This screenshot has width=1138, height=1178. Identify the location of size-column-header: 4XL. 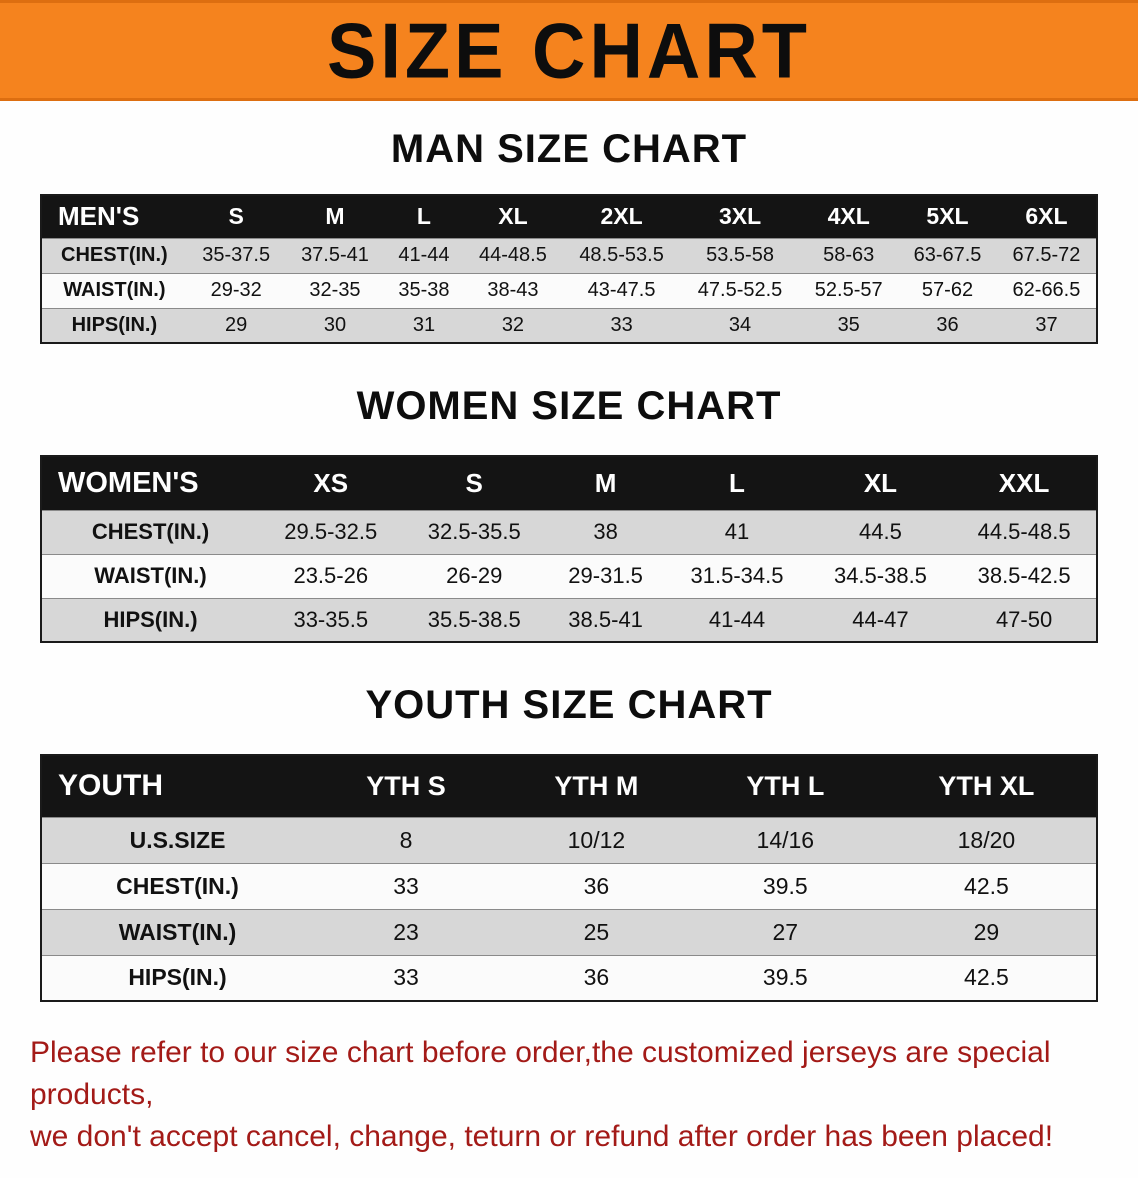
(849, 216).